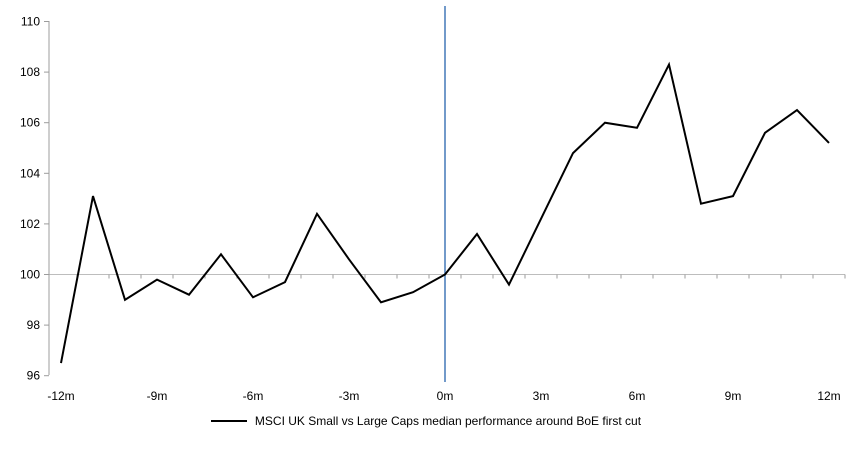 The width and height of the screenshot is (852, 450). I want to click on y-tick-label: 98, so click(34, 325).